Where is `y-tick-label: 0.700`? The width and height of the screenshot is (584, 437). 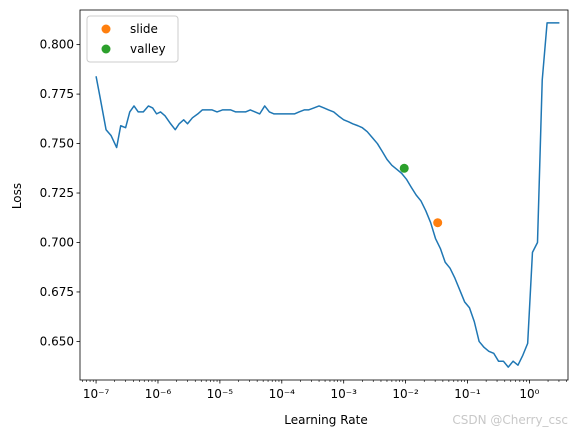
y-tick-label: 0.700 is located at coordinates (57, 242).